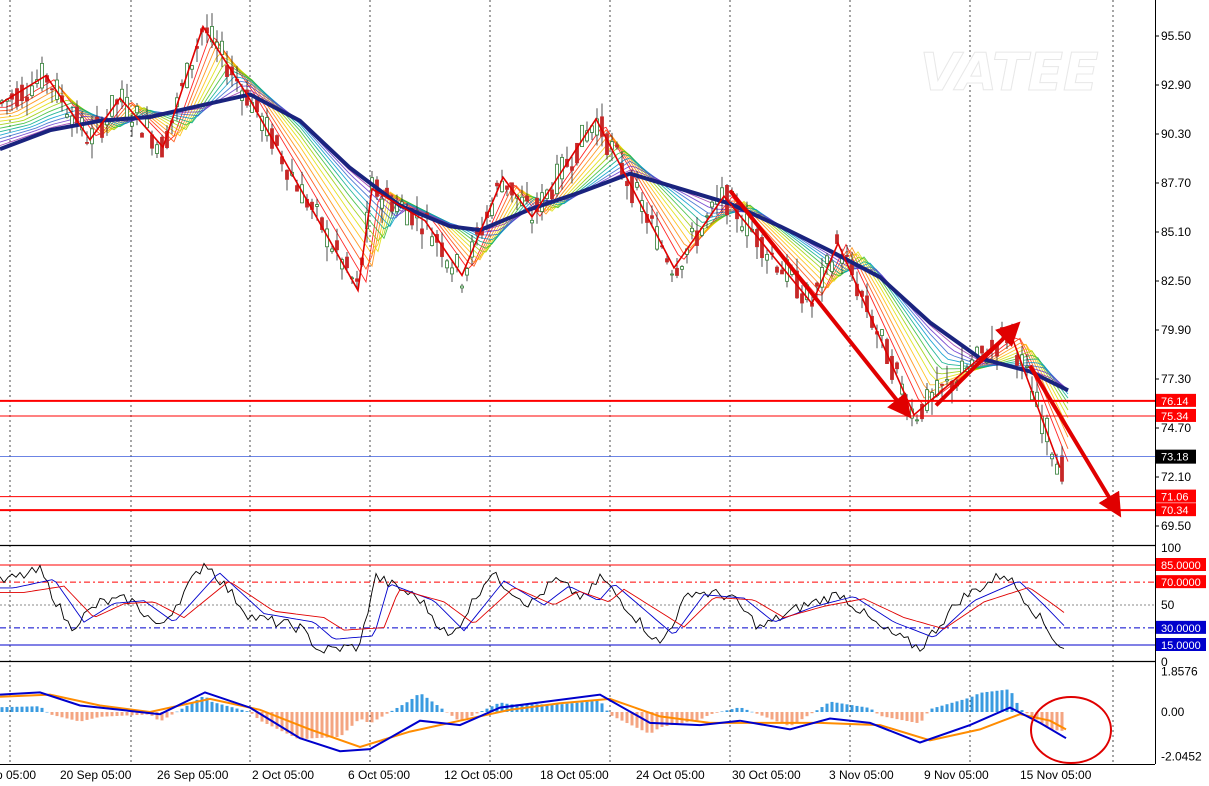 The image size is (1209, 786). What do you see at coordinates (1176, 281) in the screenshot?
I see `price-tick-label-5: 82.50` at bounding box center [1176, 281].